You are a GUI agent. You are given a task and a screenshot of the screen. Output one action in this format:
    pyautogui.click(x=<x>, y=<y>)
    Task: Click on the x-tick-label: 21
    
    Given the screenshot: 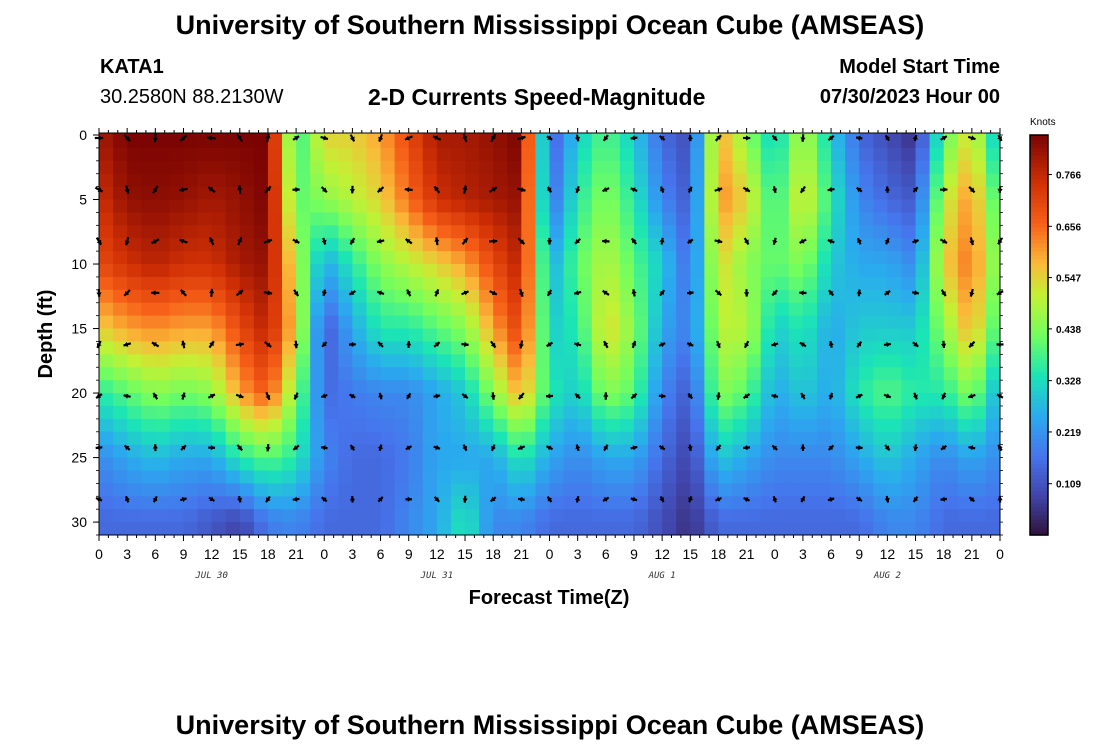 What is the action you would take?
    pyautogui.click(x=522, y=554)
    